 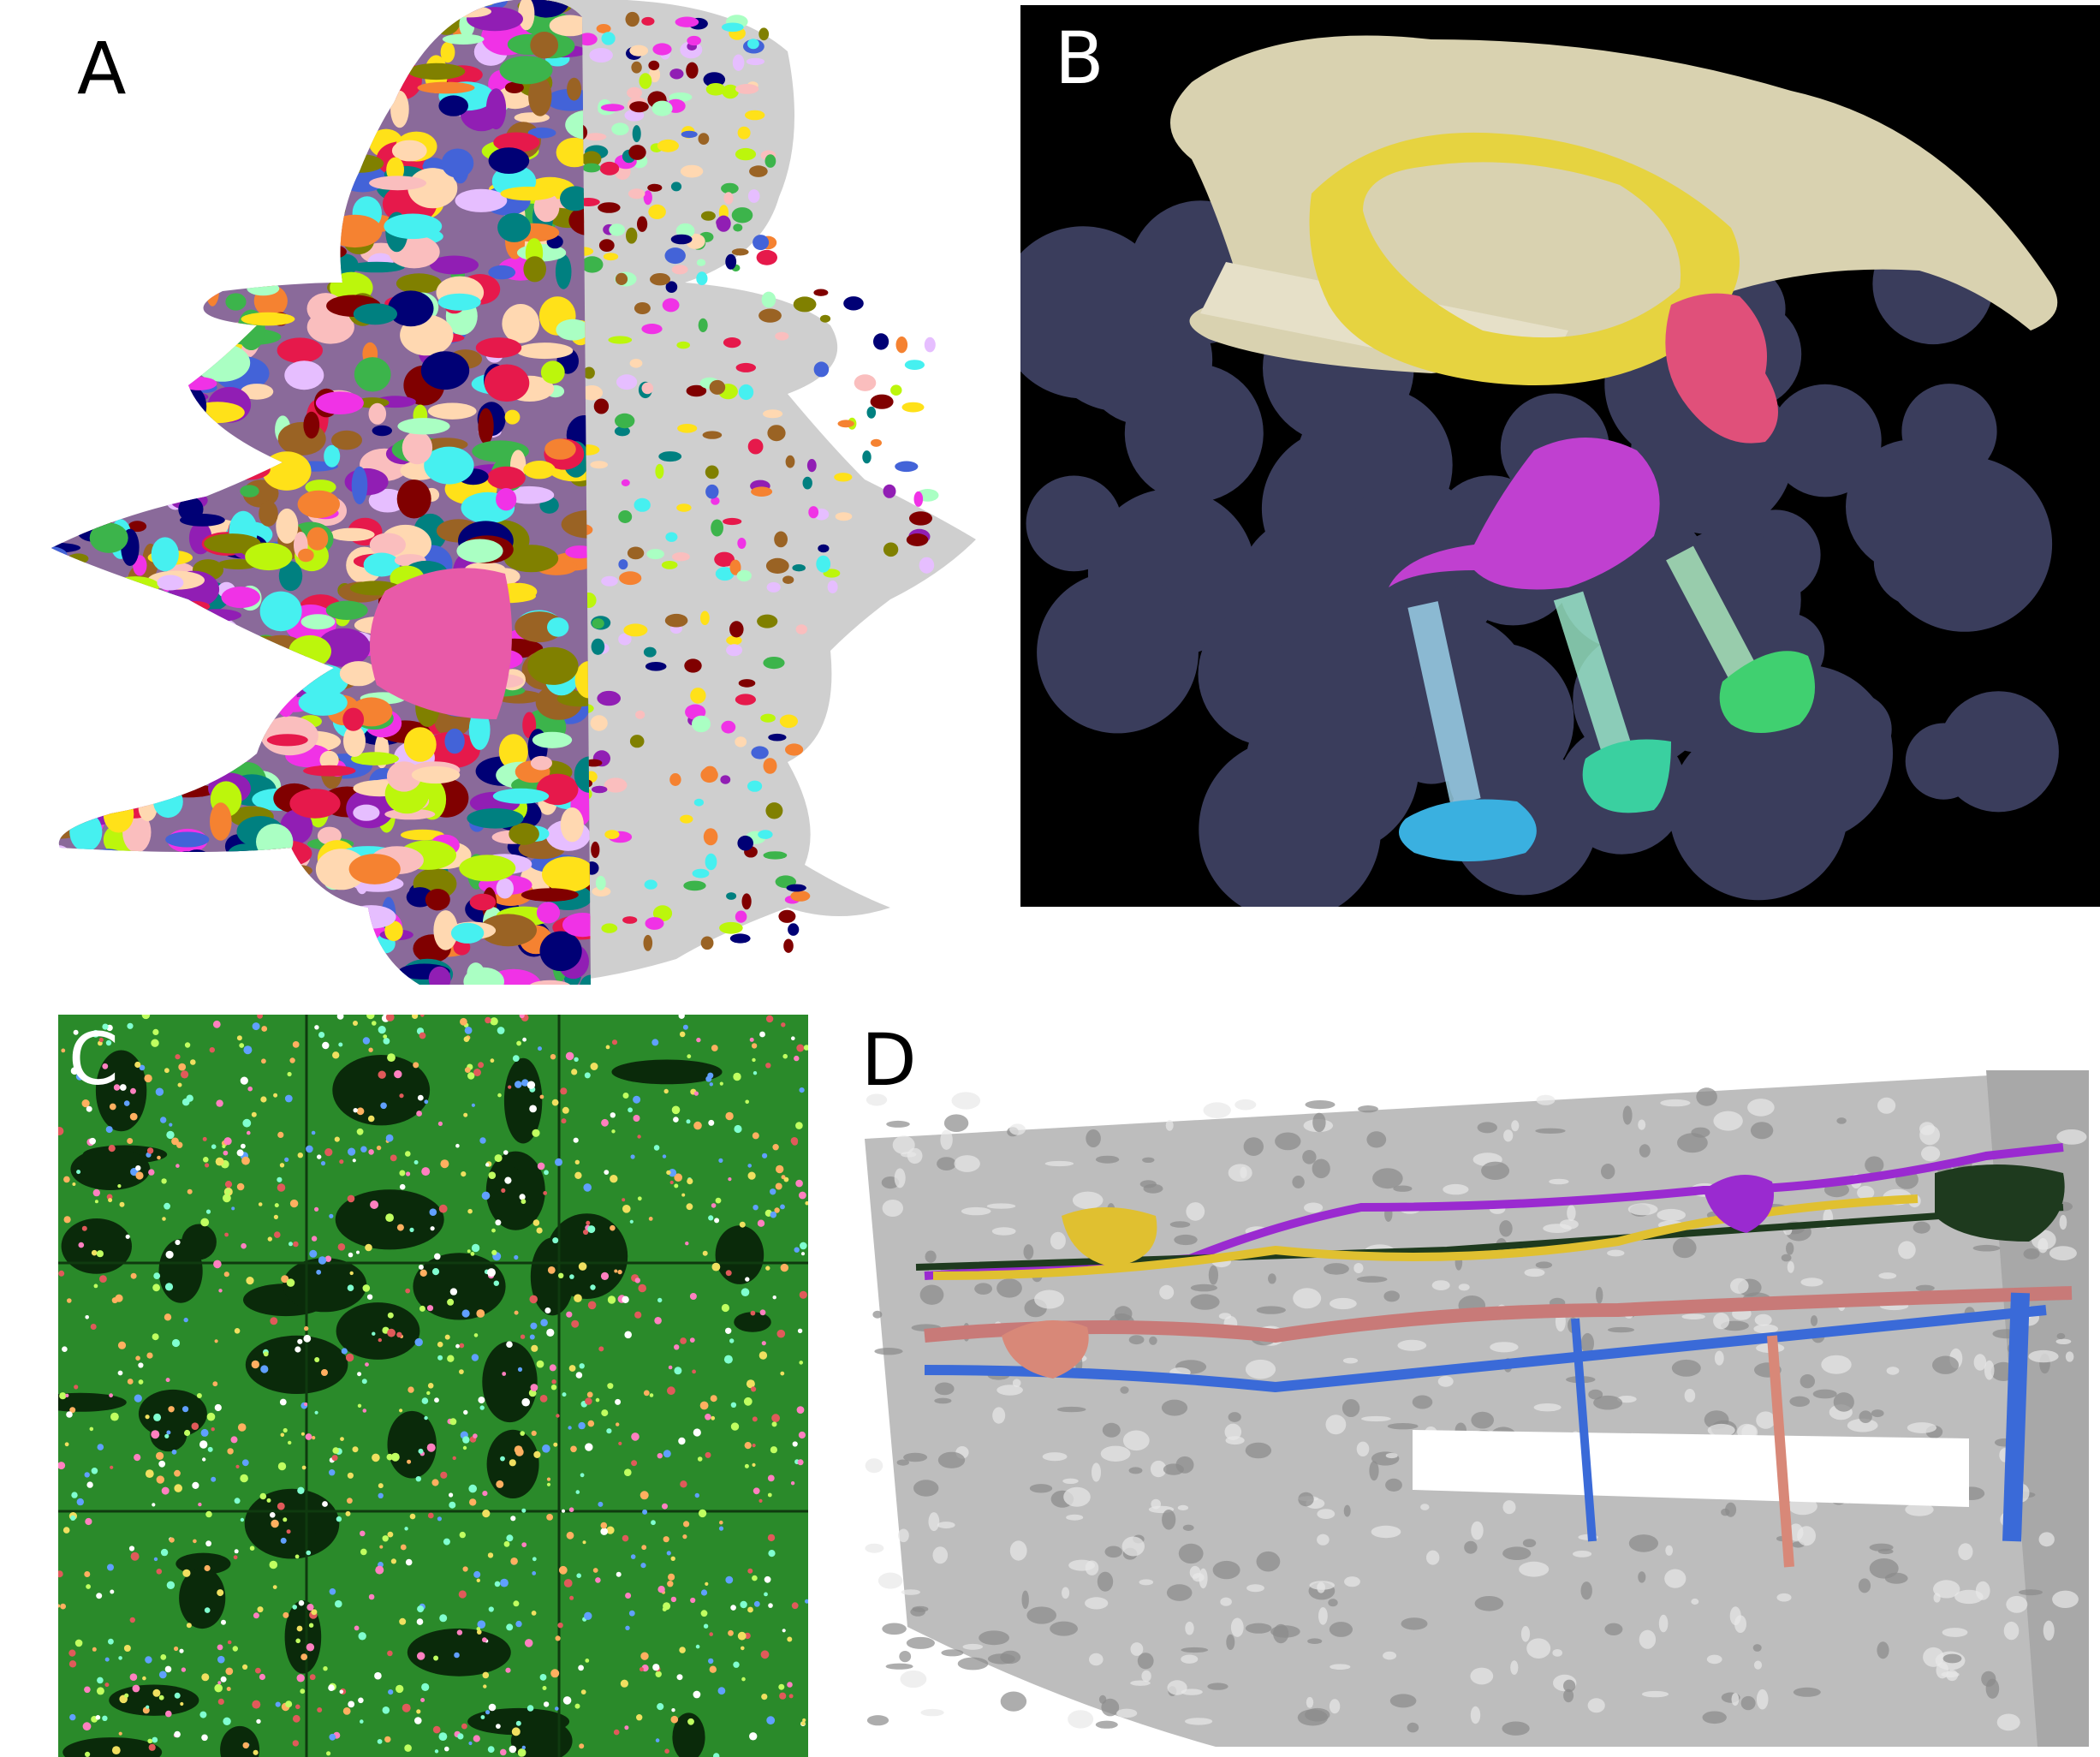 I want to click on teal-axon, so click(x=1594, y=677).